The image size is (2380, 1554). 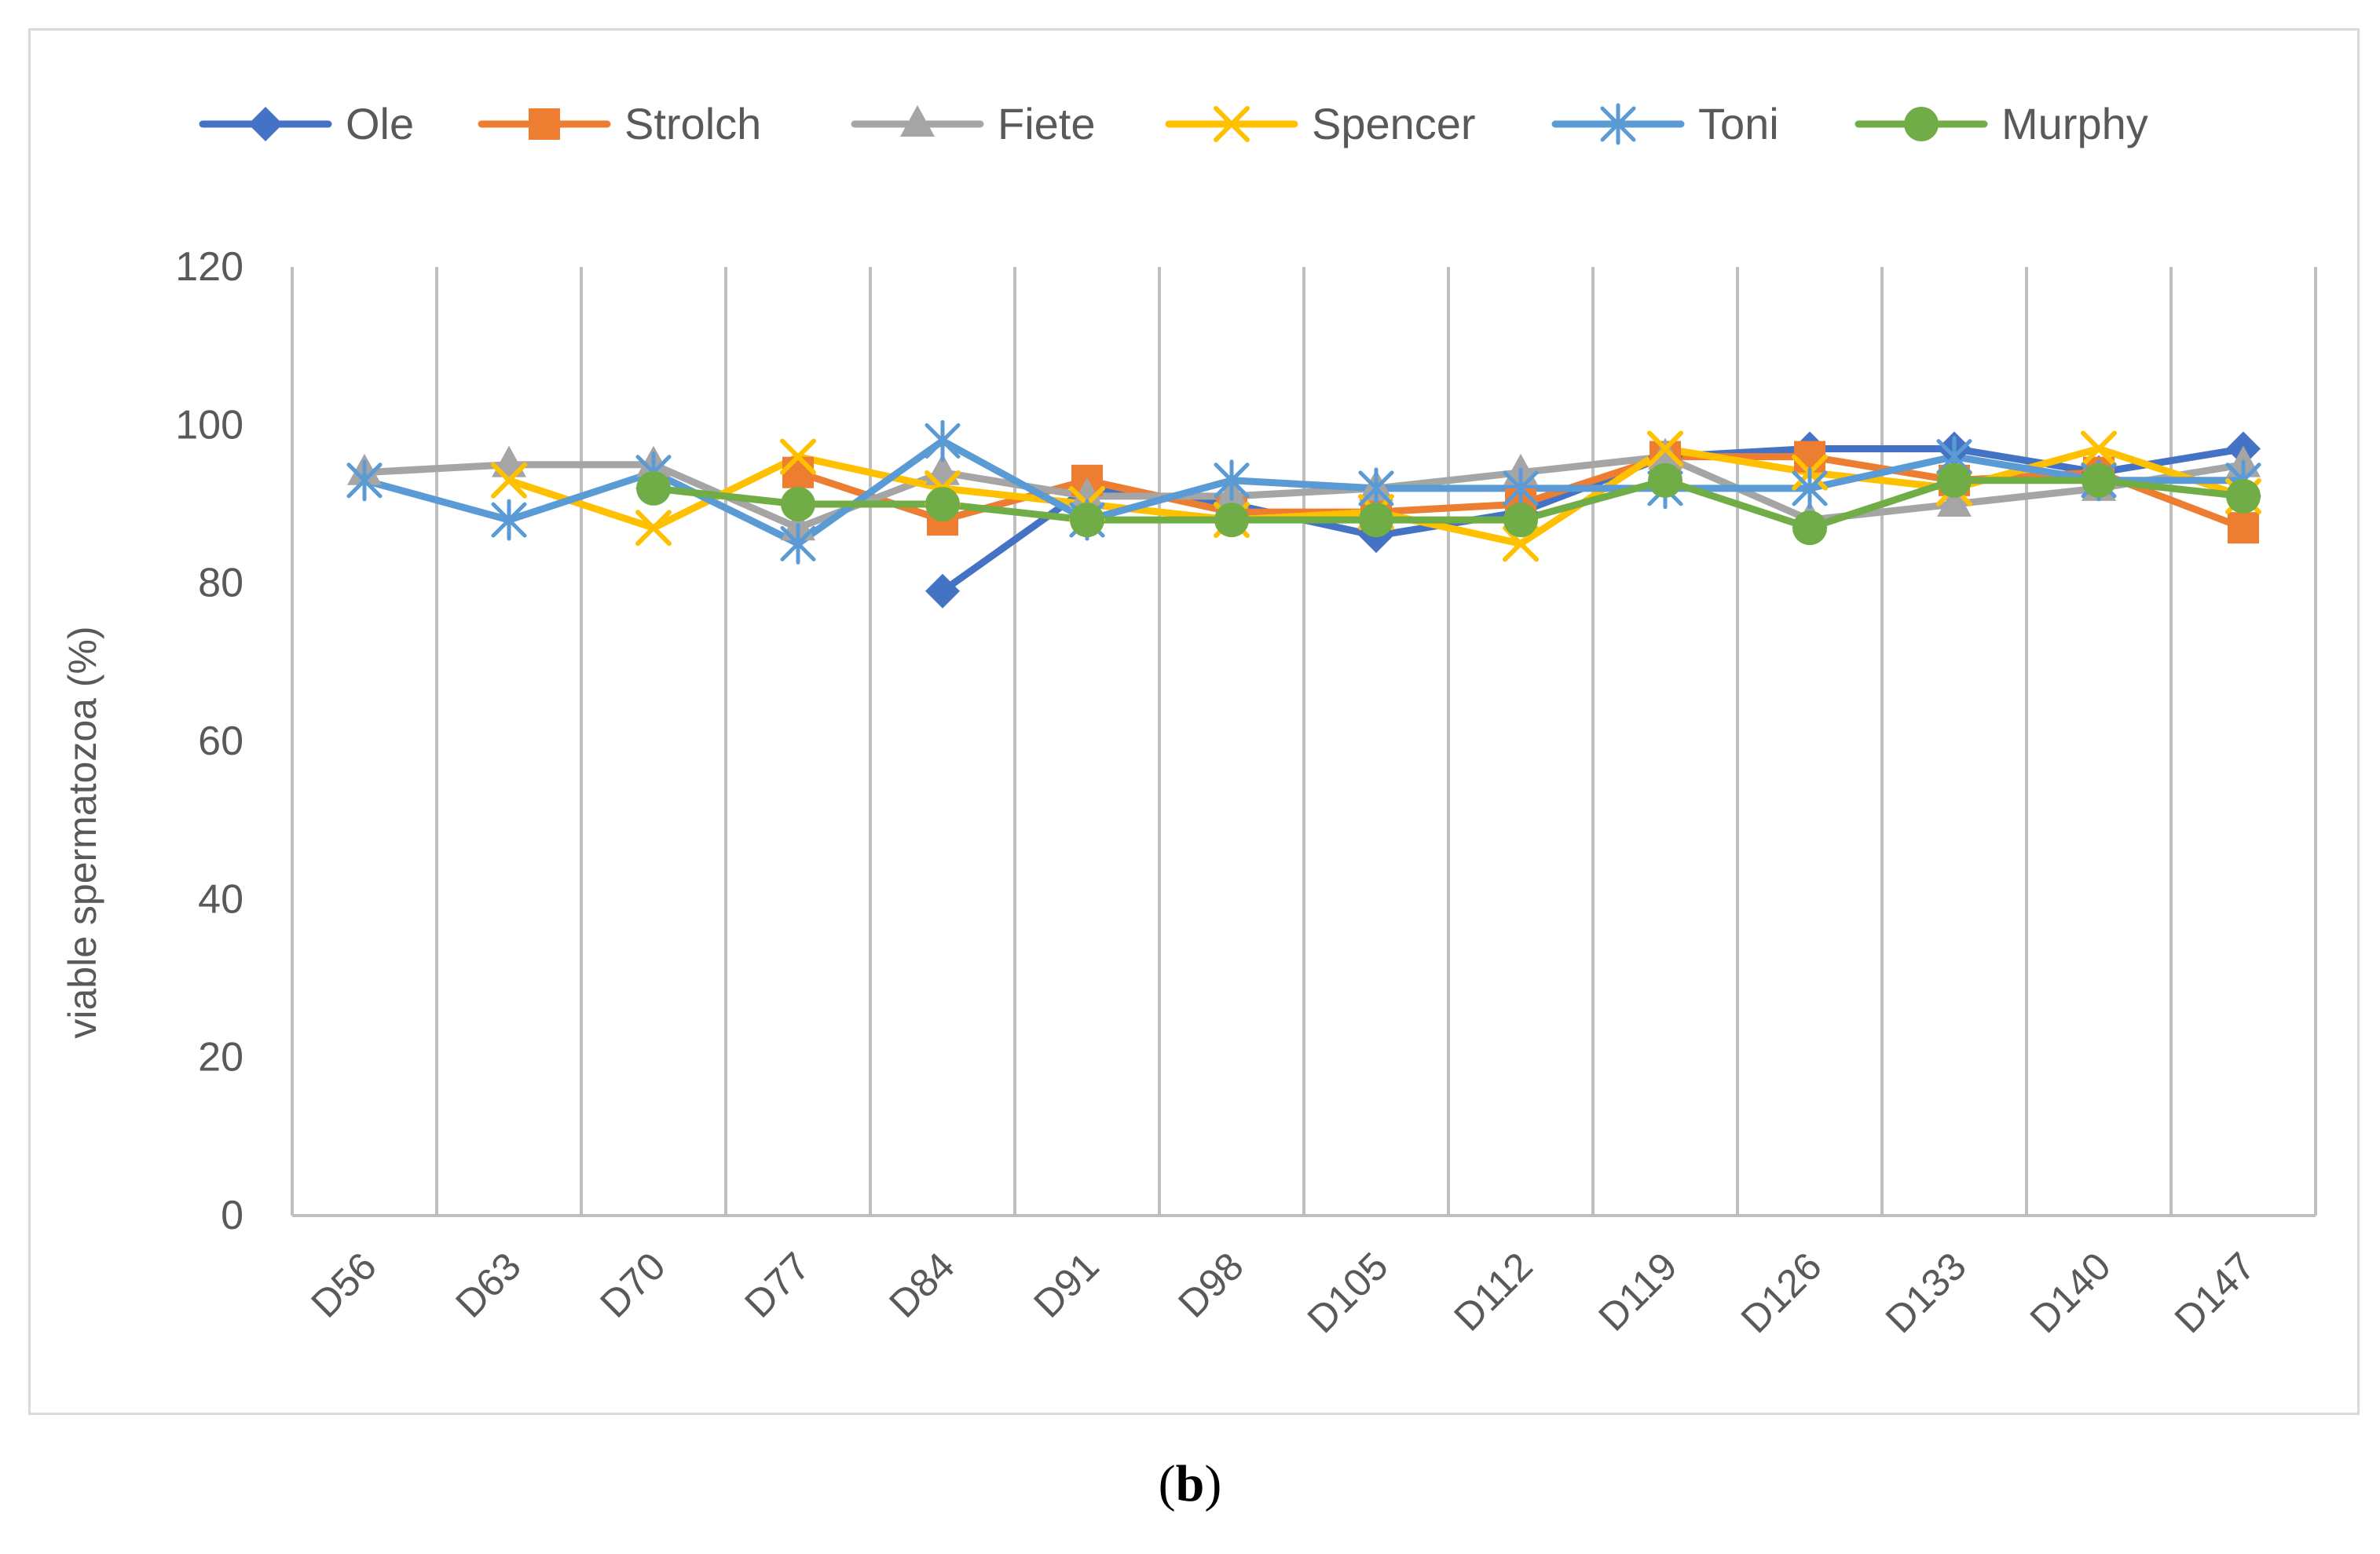 I want to click on marker-toni-d98, so click(x=1232, y=480).